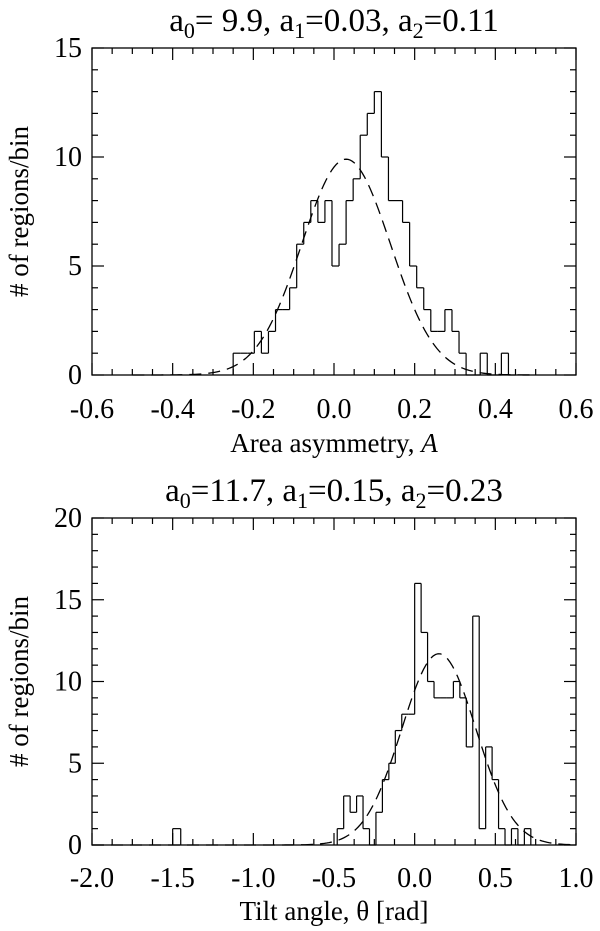 Image resolution: width=600 pixels, height=931 pixels. I want to click on x-tick-label: -2.0, so click(92, 878).